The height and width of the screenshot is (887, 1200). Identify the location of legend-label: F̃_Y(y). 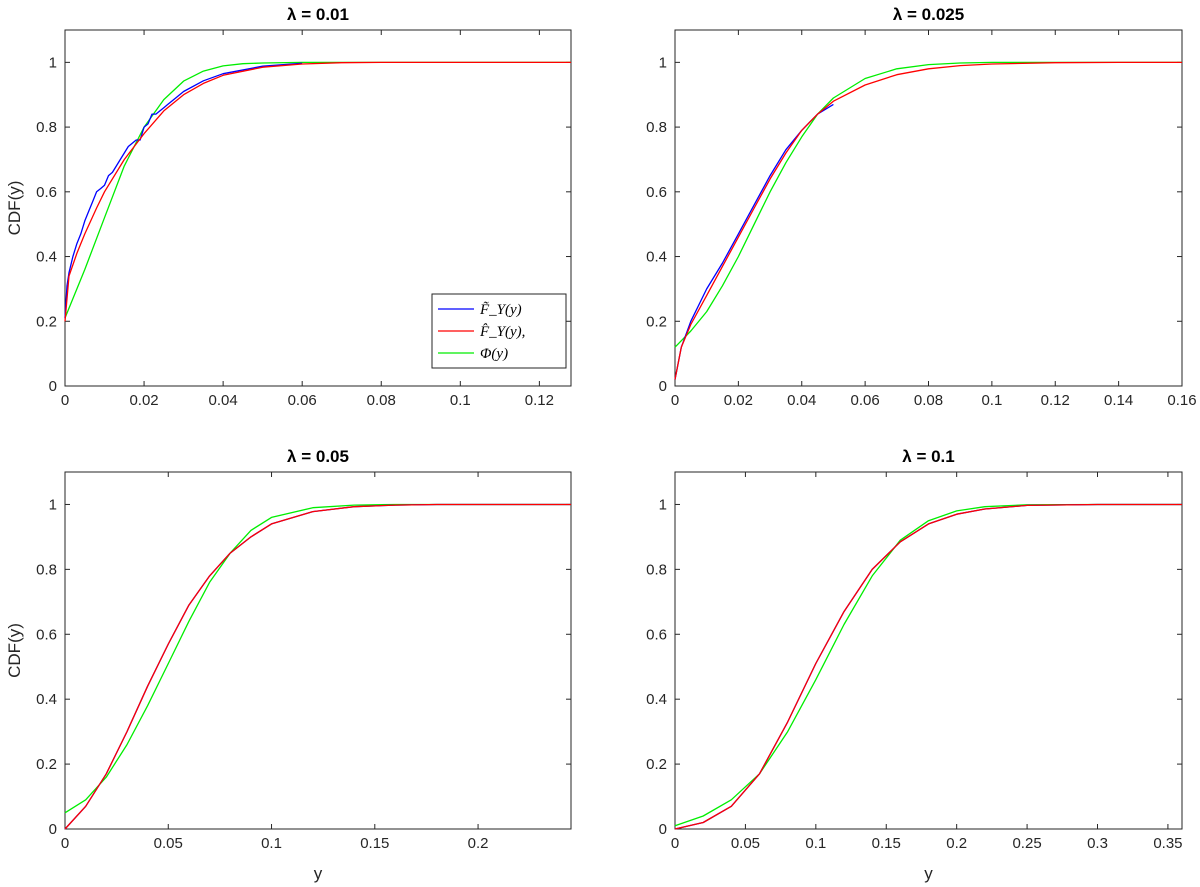
(500, 310).